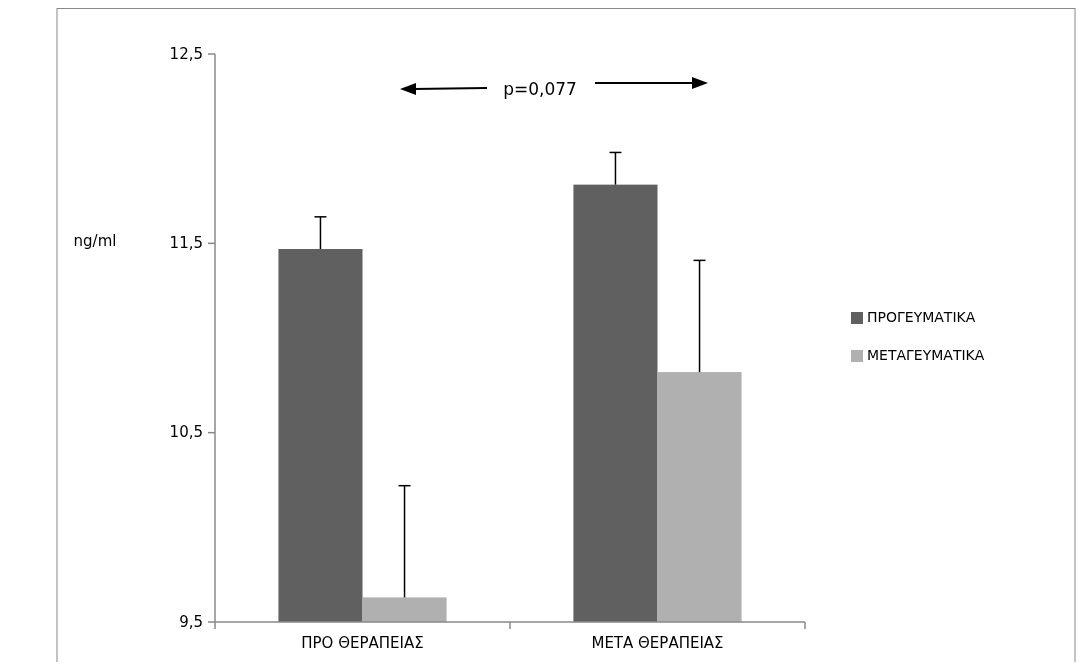 This screenshot has height=670, width=1086. Describe the element at coordinates (191, 621) in the screenshot. I see `y-tick-label: 9,5` at that location.